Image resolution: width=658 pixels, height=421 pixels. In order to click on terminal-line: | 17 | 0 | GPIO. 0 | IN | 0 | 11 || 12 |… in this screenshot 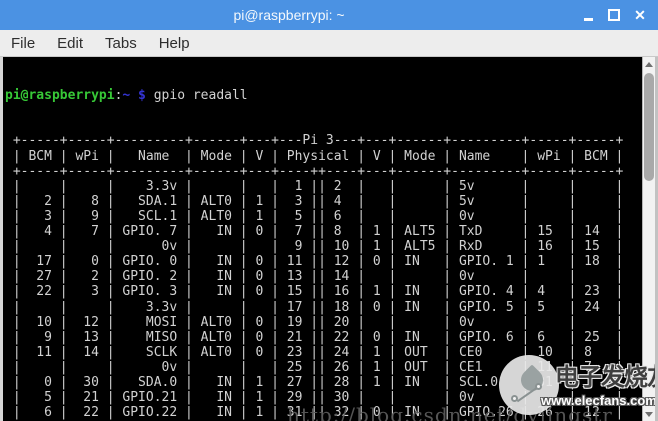, I will do `click(314, 262)`.